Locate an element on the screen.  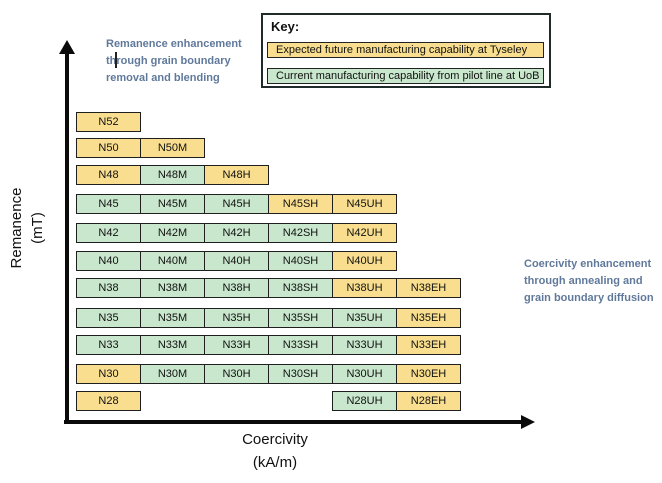
grade-cell-n30: N30 is located at coordinates (108, 374).